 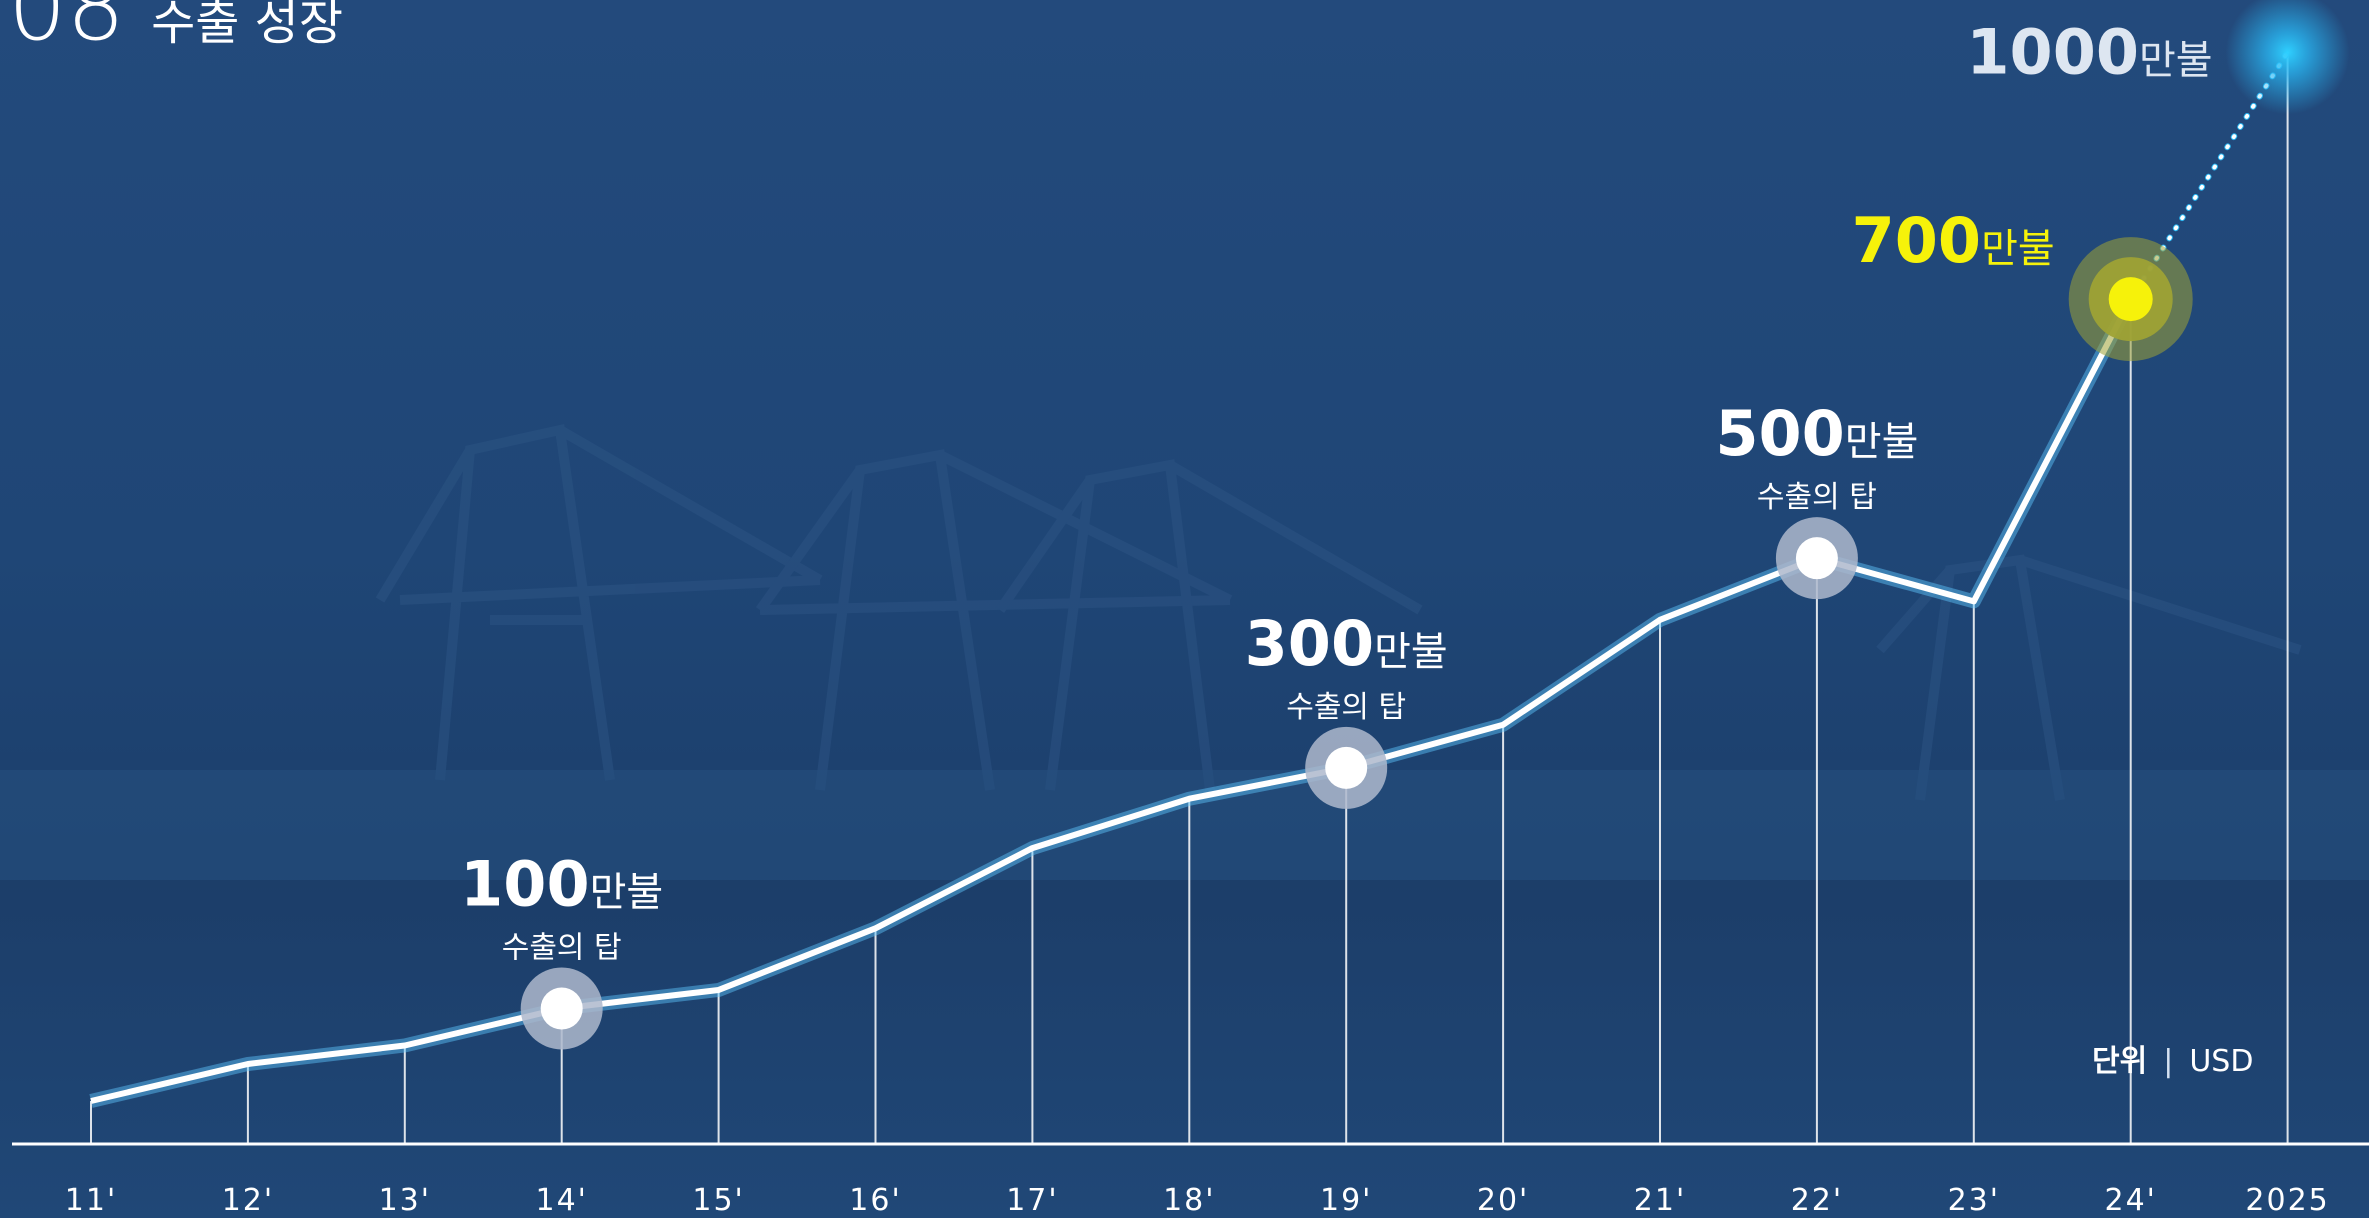 I want to click on x-tick-label: 13', so click(x=405, y=1200).